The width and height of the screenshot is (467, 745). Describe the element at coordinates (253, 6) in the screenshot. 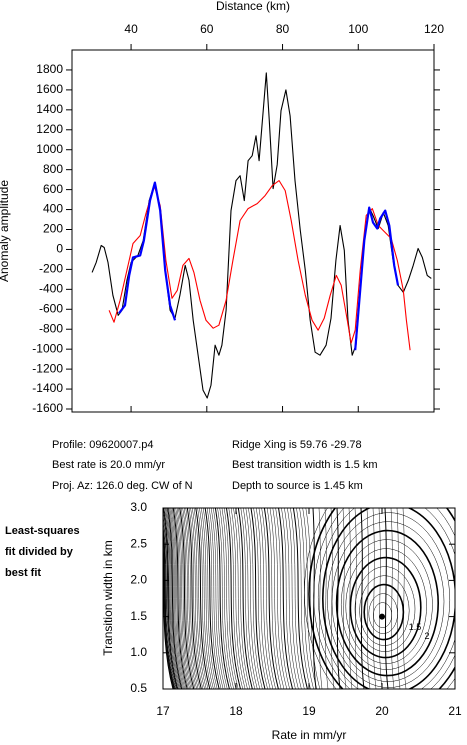

I see `x-axis-title: Distance (km)` at that location.